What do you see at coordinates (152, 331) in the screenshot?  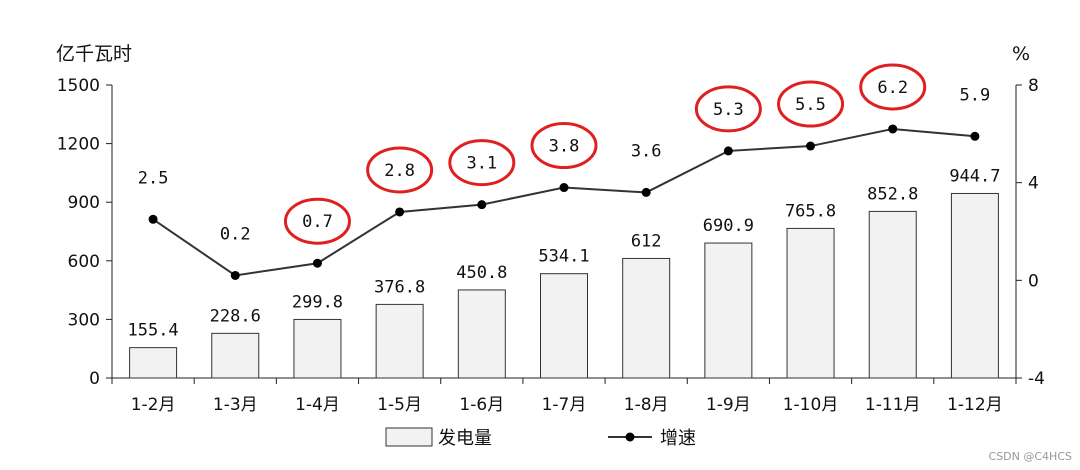 I see `bar-value-label: 155.4` at bounding box center [152, 331].